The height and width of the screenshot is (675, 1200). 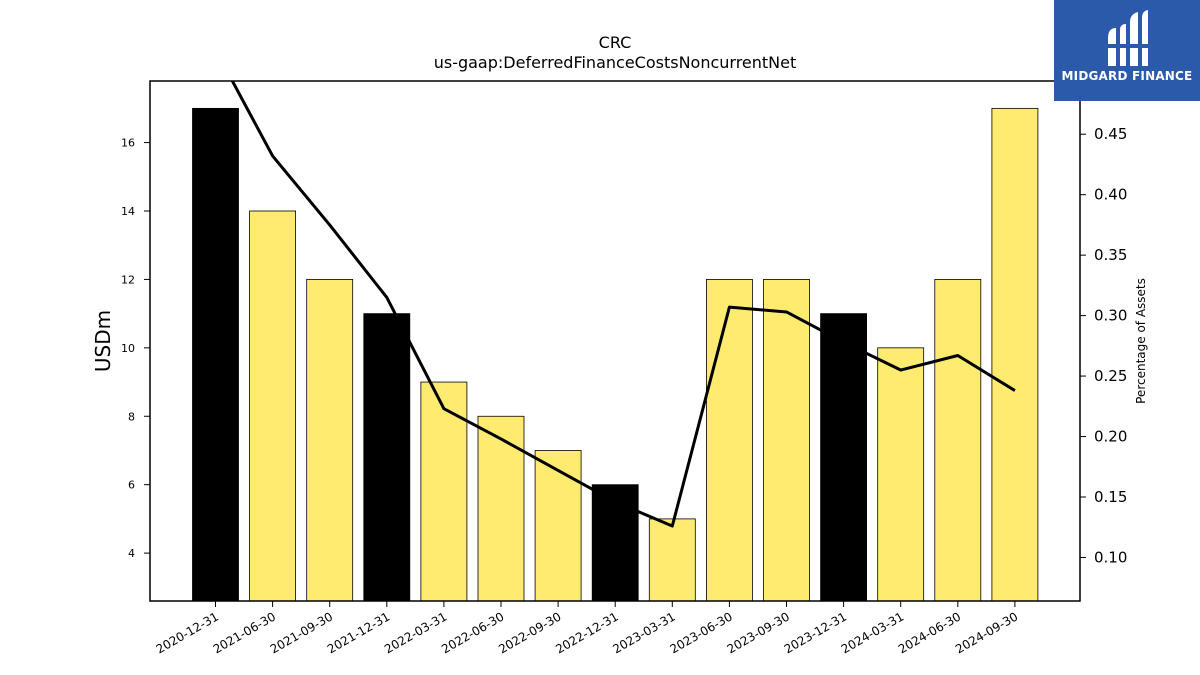 What do you see at coordinates (415, 632) in the screenshot?
I see `x-tick-label: 2022-03-31` at bounding box center [415, 632].